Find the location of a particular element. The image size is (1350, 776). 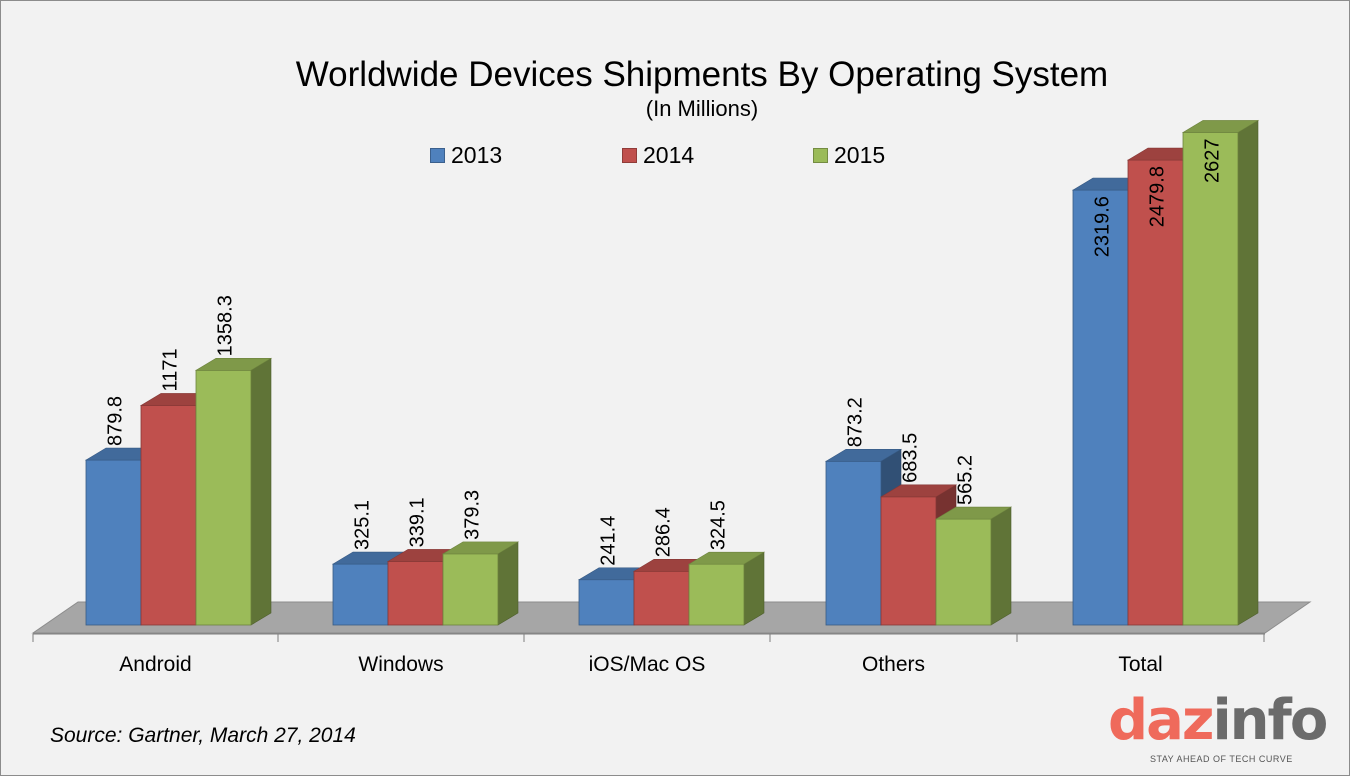

legend-label-2014: 2014 is located at coordinates (669, 154).